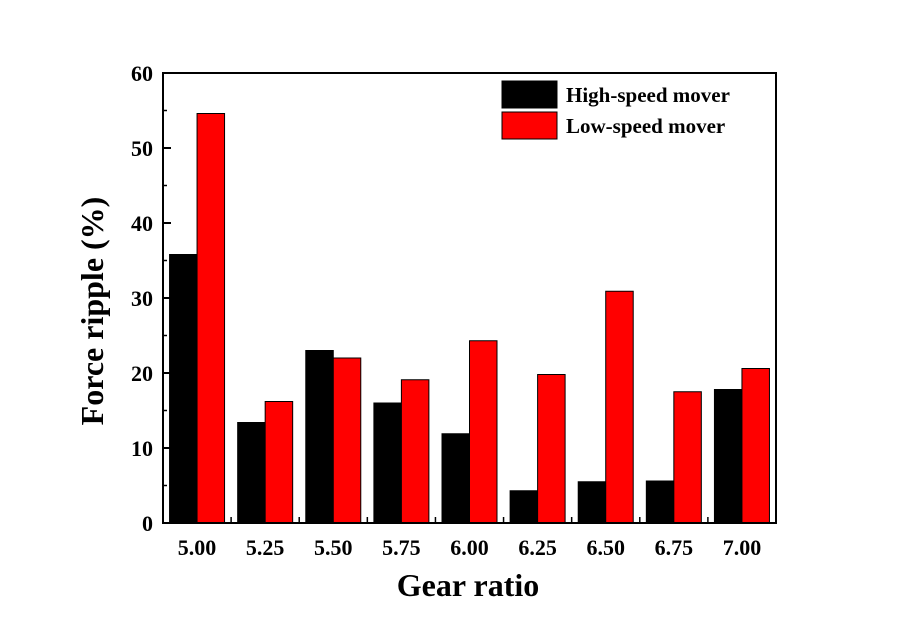  Describe the element at coordinates (648, 95) in the screenshot. I see `legend-label-high-speed: High-speed mover` at that location.